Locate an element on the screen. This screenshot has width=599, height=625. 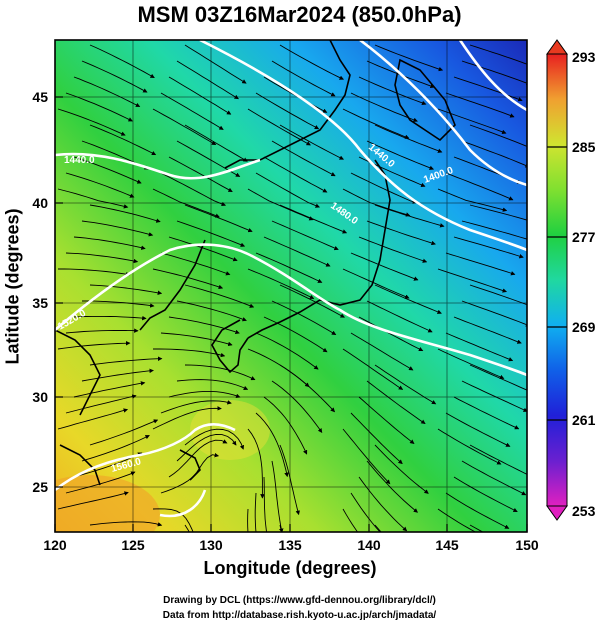
y-tick-label: 45 is located at coordinates (40, 97).